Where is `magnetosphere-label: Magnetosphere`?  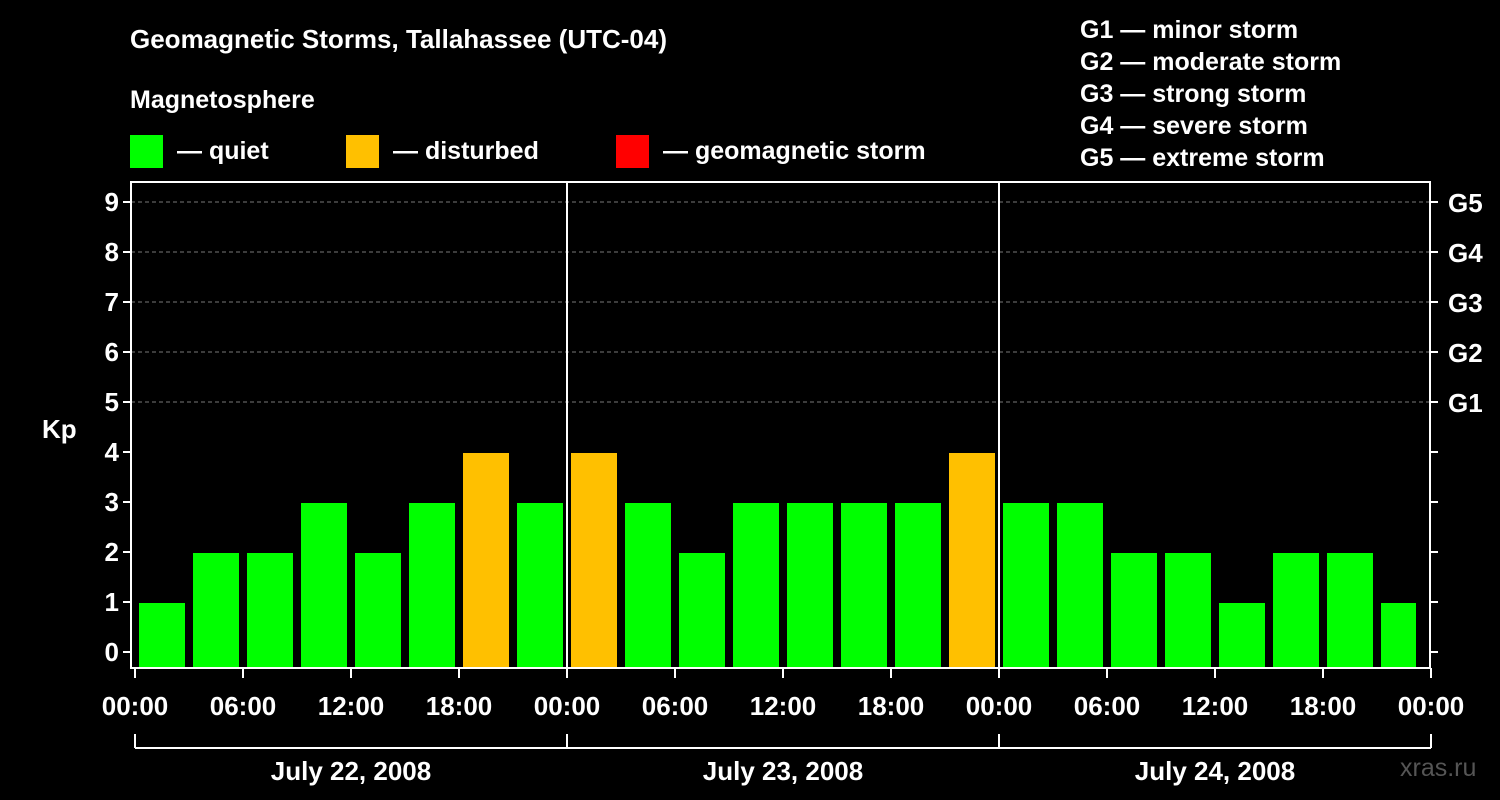
magnetosphere-label: Magnetosphere is located at coordinates (222, 100).